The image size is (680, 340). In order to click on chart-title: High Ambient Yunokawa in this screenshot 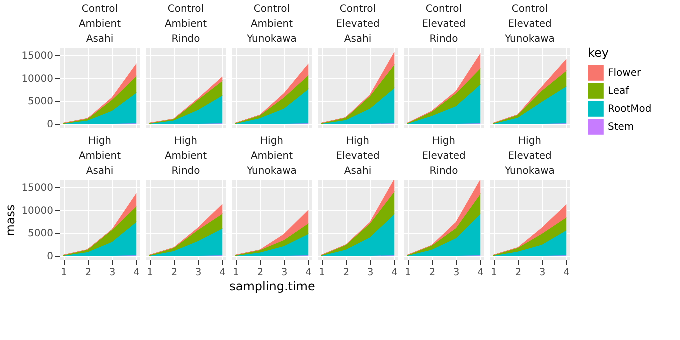, I will do `click(271, 156)`.